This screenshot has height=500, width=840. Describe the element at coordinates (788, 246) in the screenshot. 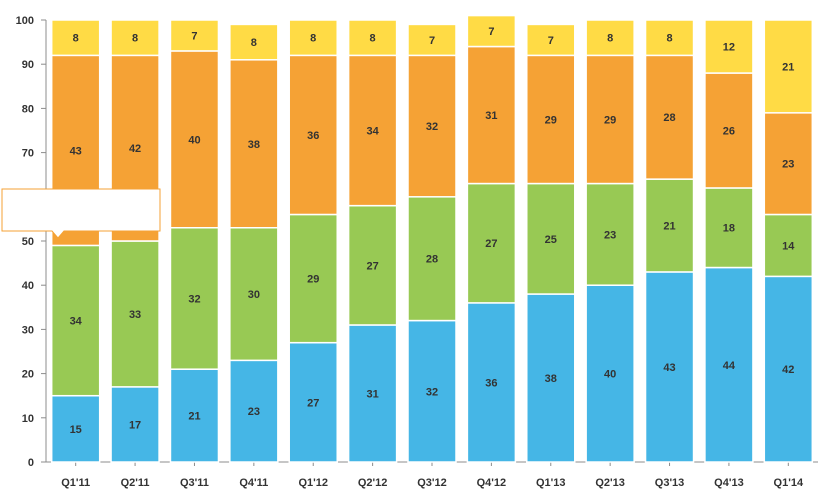

I see `data-label: 14` at that location.